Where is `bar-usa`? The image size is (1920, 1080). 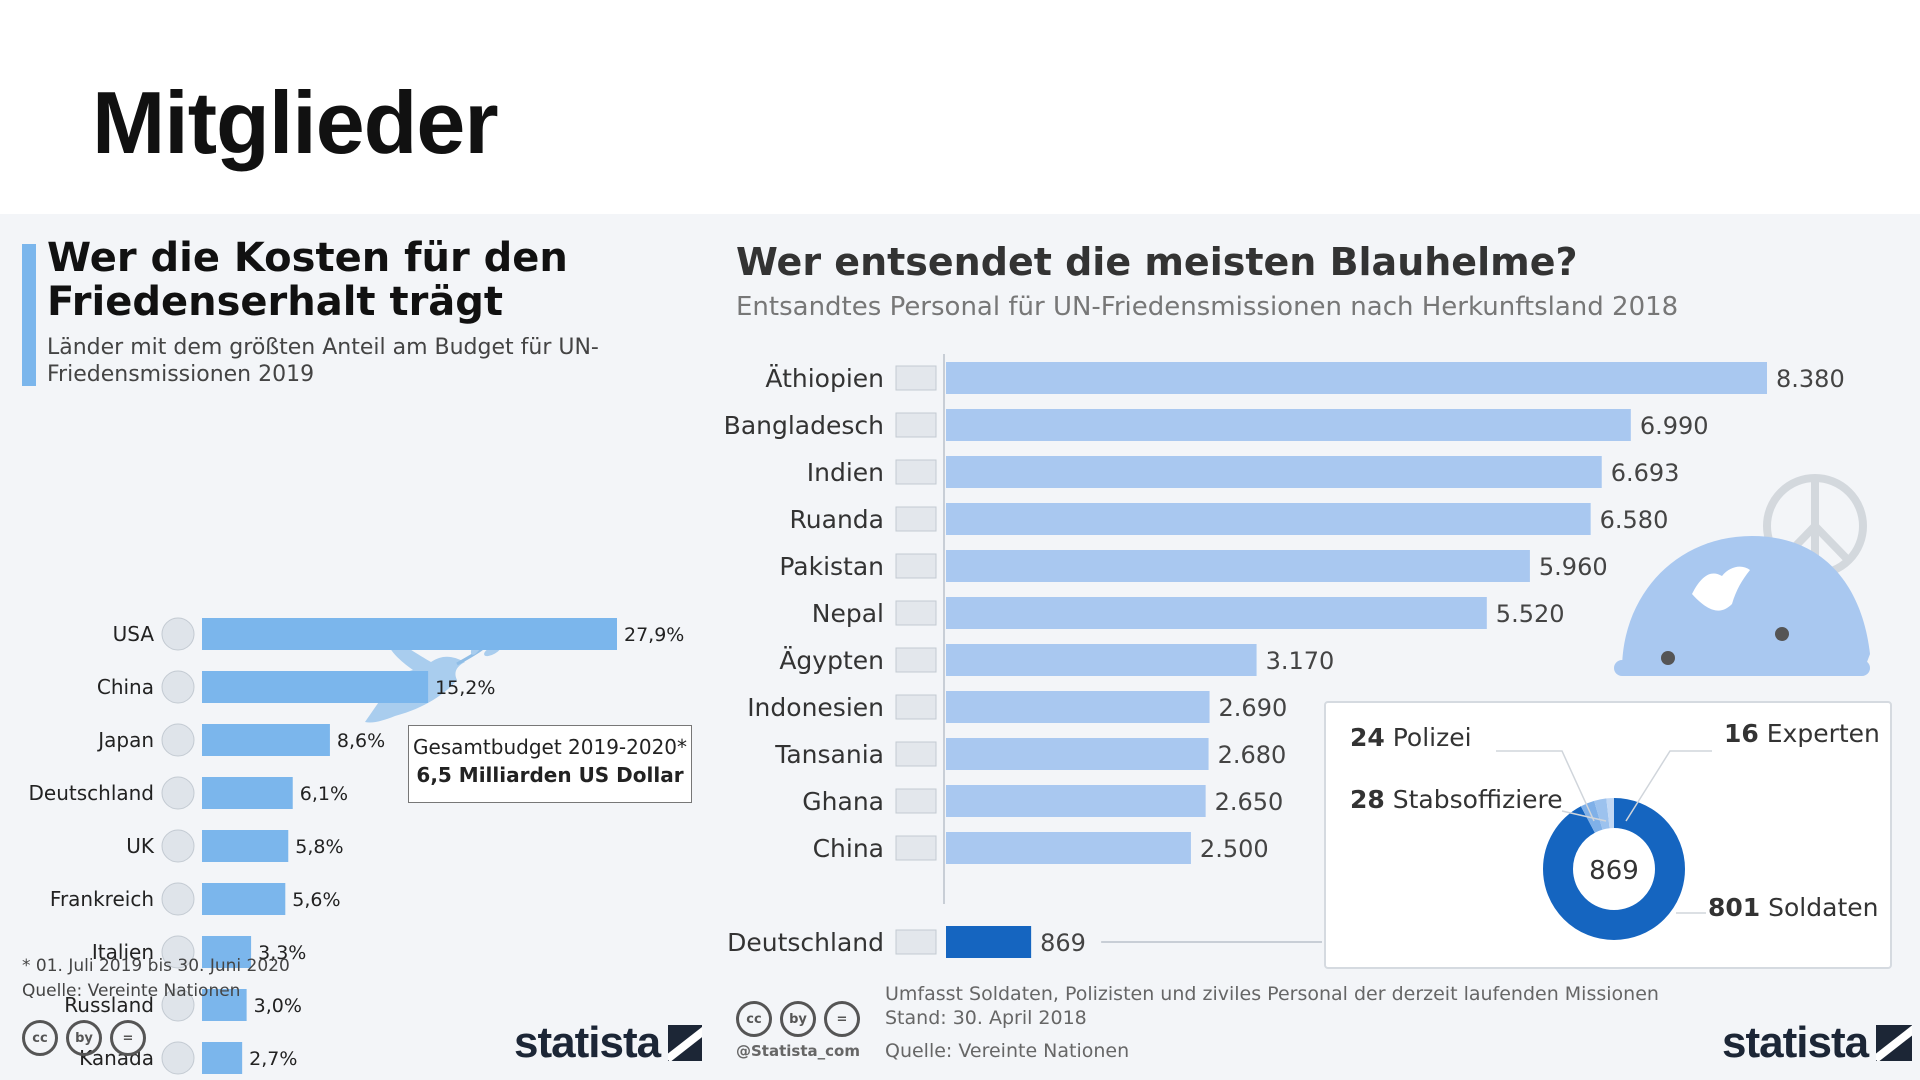 bar-usa is located at coordinates (409, 634).